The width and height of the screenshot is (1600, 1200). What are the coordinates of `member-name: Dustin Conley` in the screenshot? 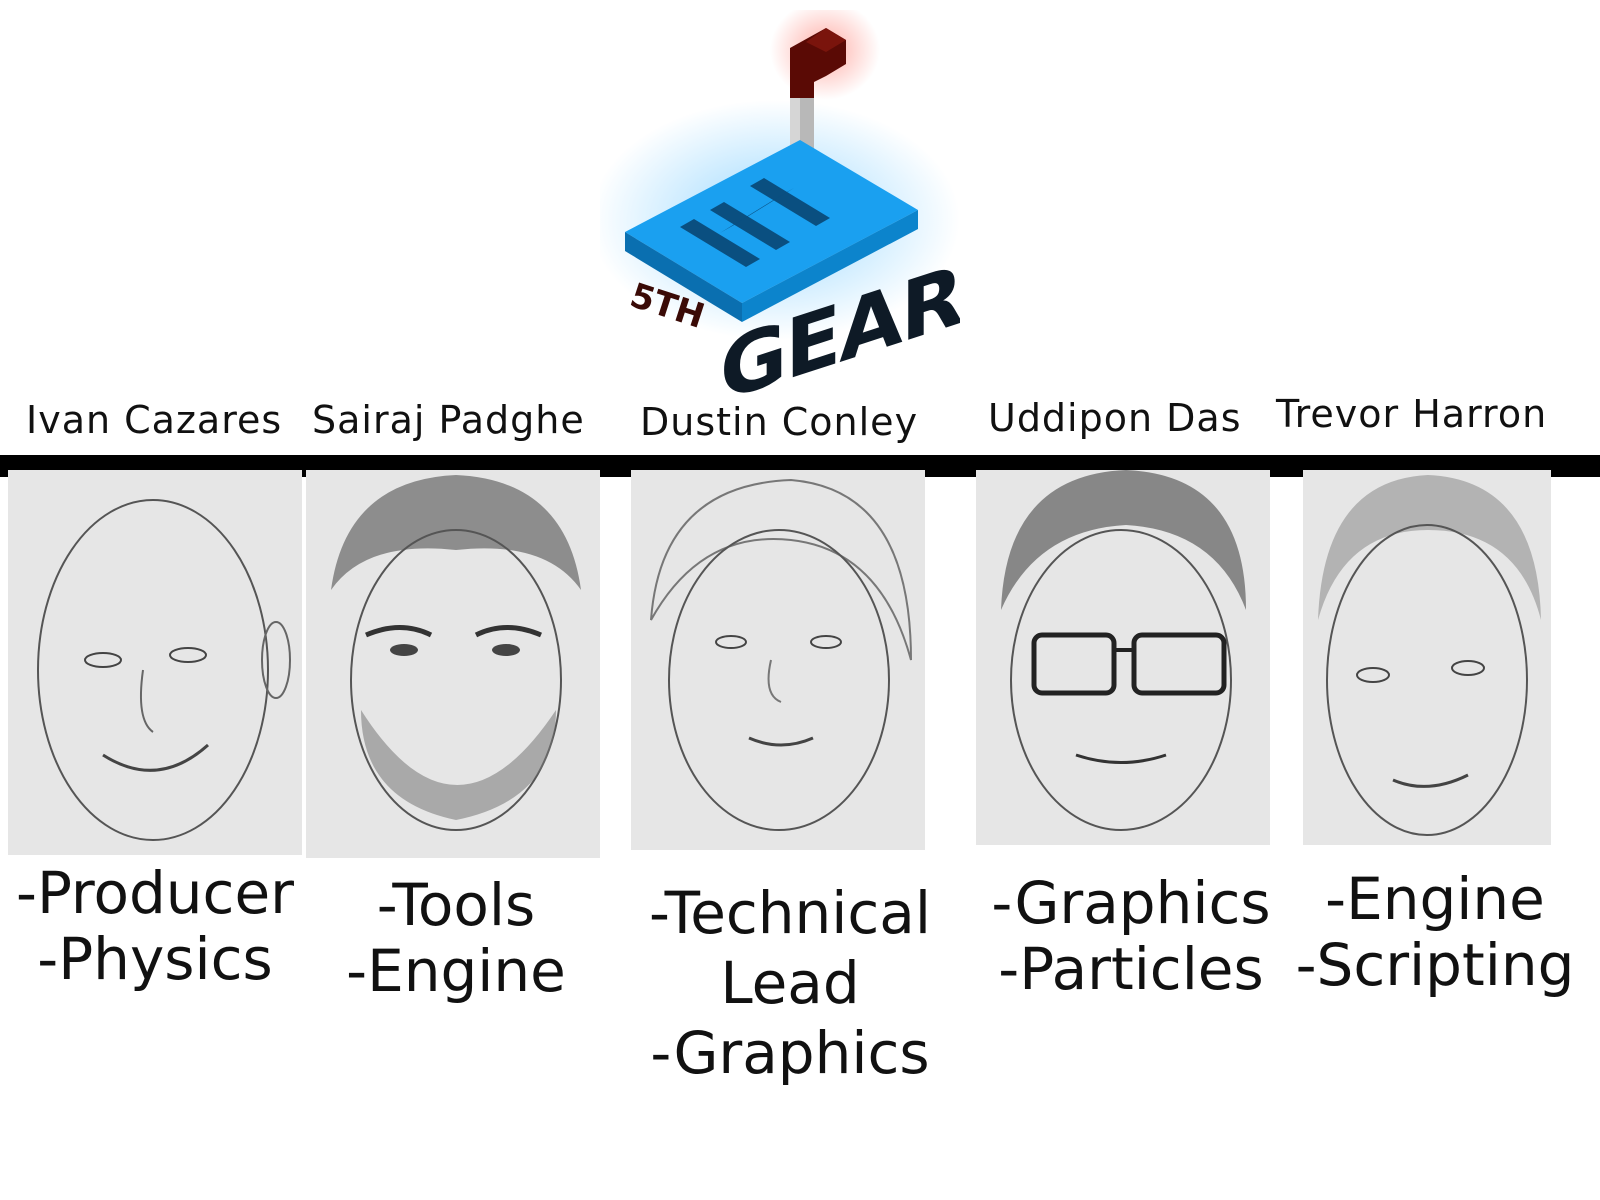 It's located at (779, 422).